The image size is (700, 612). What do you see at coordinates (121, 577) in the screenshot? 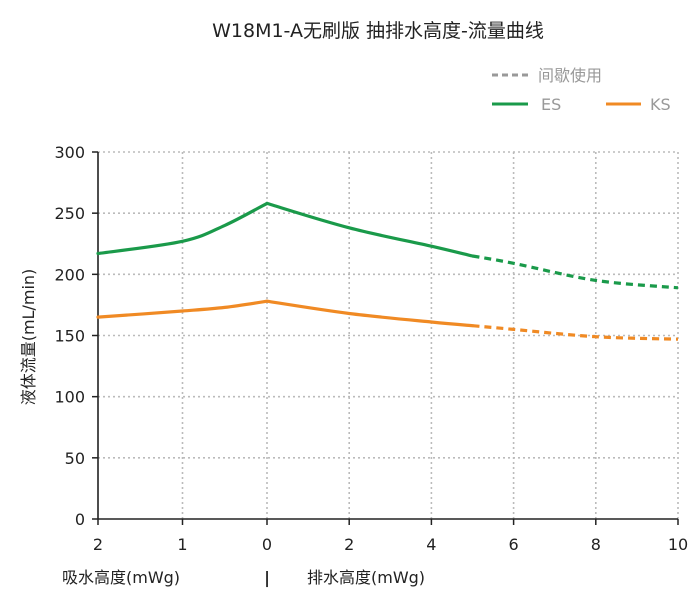
I see `x-axis-label-suction: 吸水高度(mWg)` at bounding box center [121, 577].